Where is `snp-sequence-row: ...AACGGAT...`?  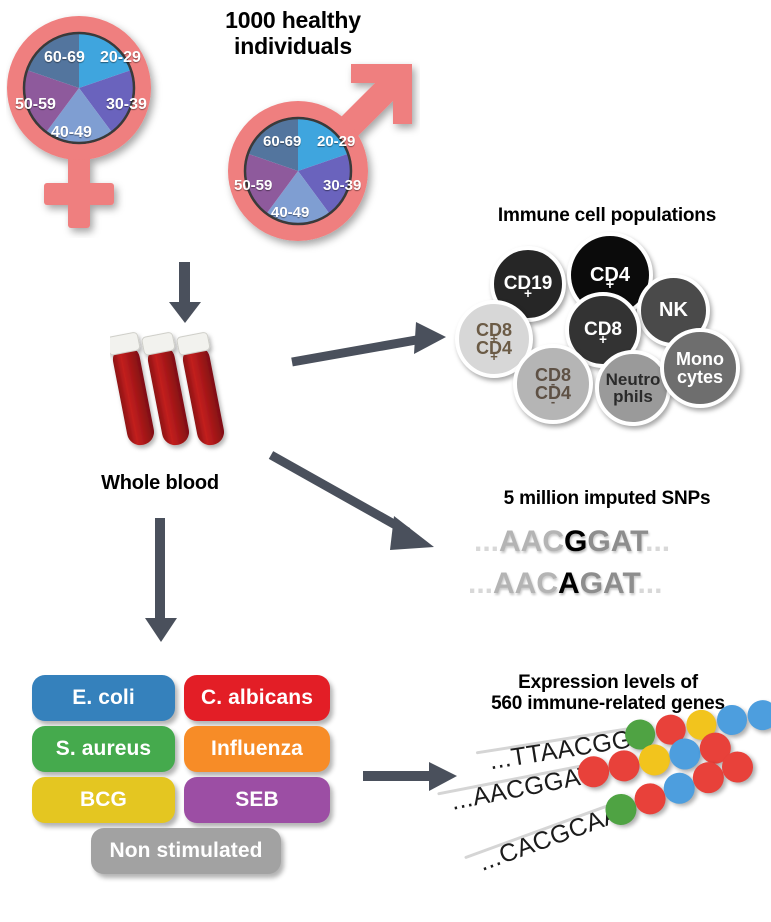
snp-sequence-row: ...AACGGAT... is located at coordinates (572, 542).